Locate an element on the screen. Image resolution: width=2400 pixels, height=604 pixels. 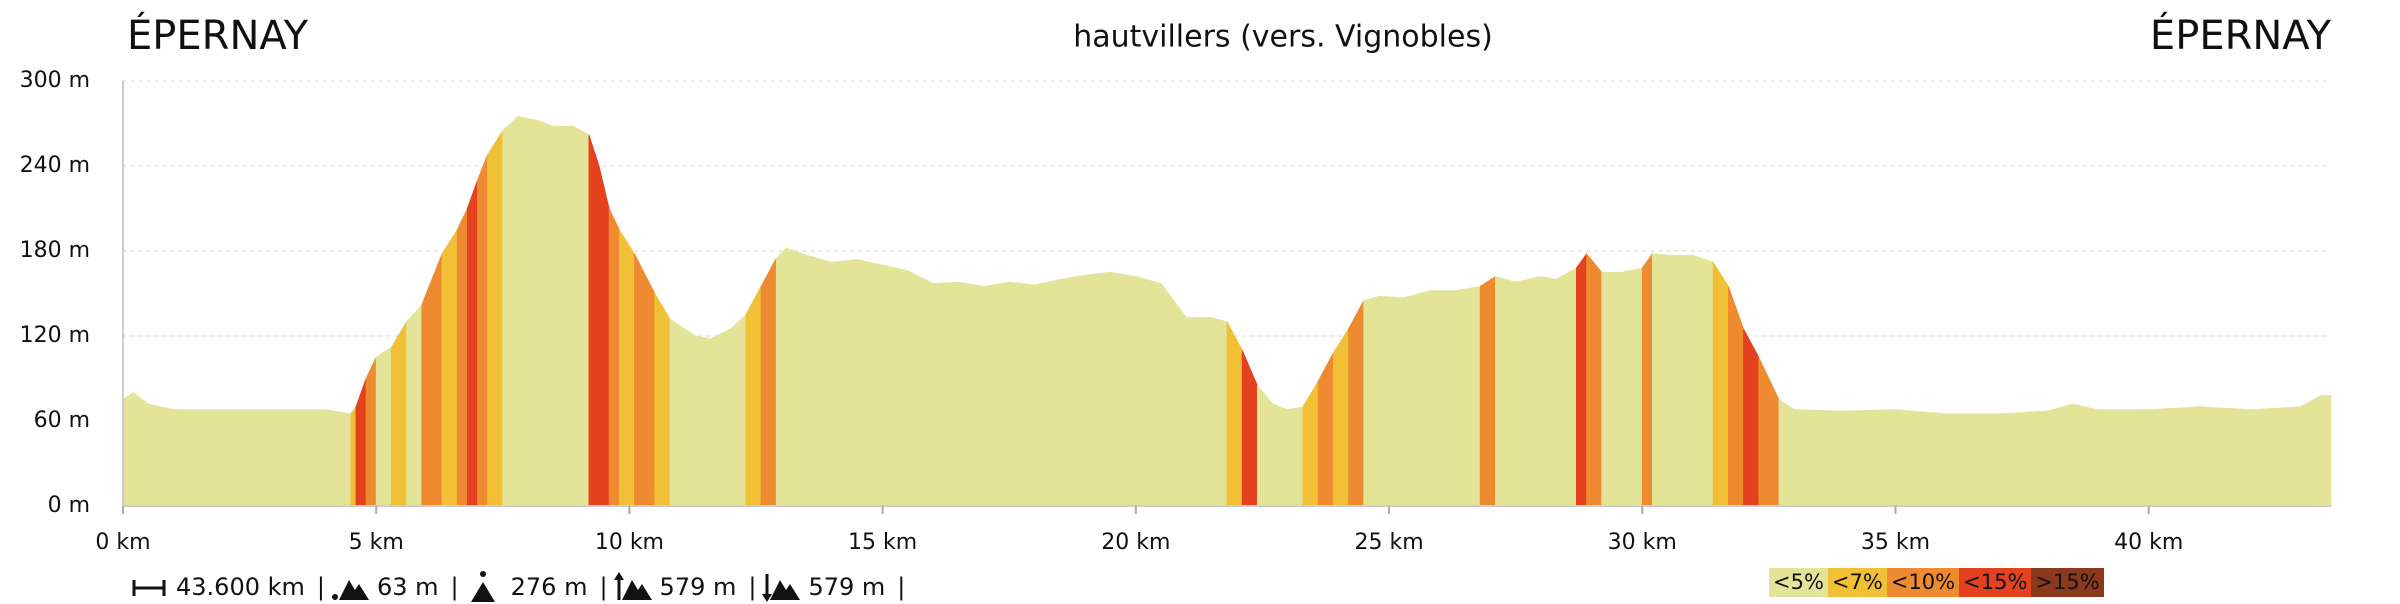
x-tick-label: 20 km is located at coordinates (1135, 542).